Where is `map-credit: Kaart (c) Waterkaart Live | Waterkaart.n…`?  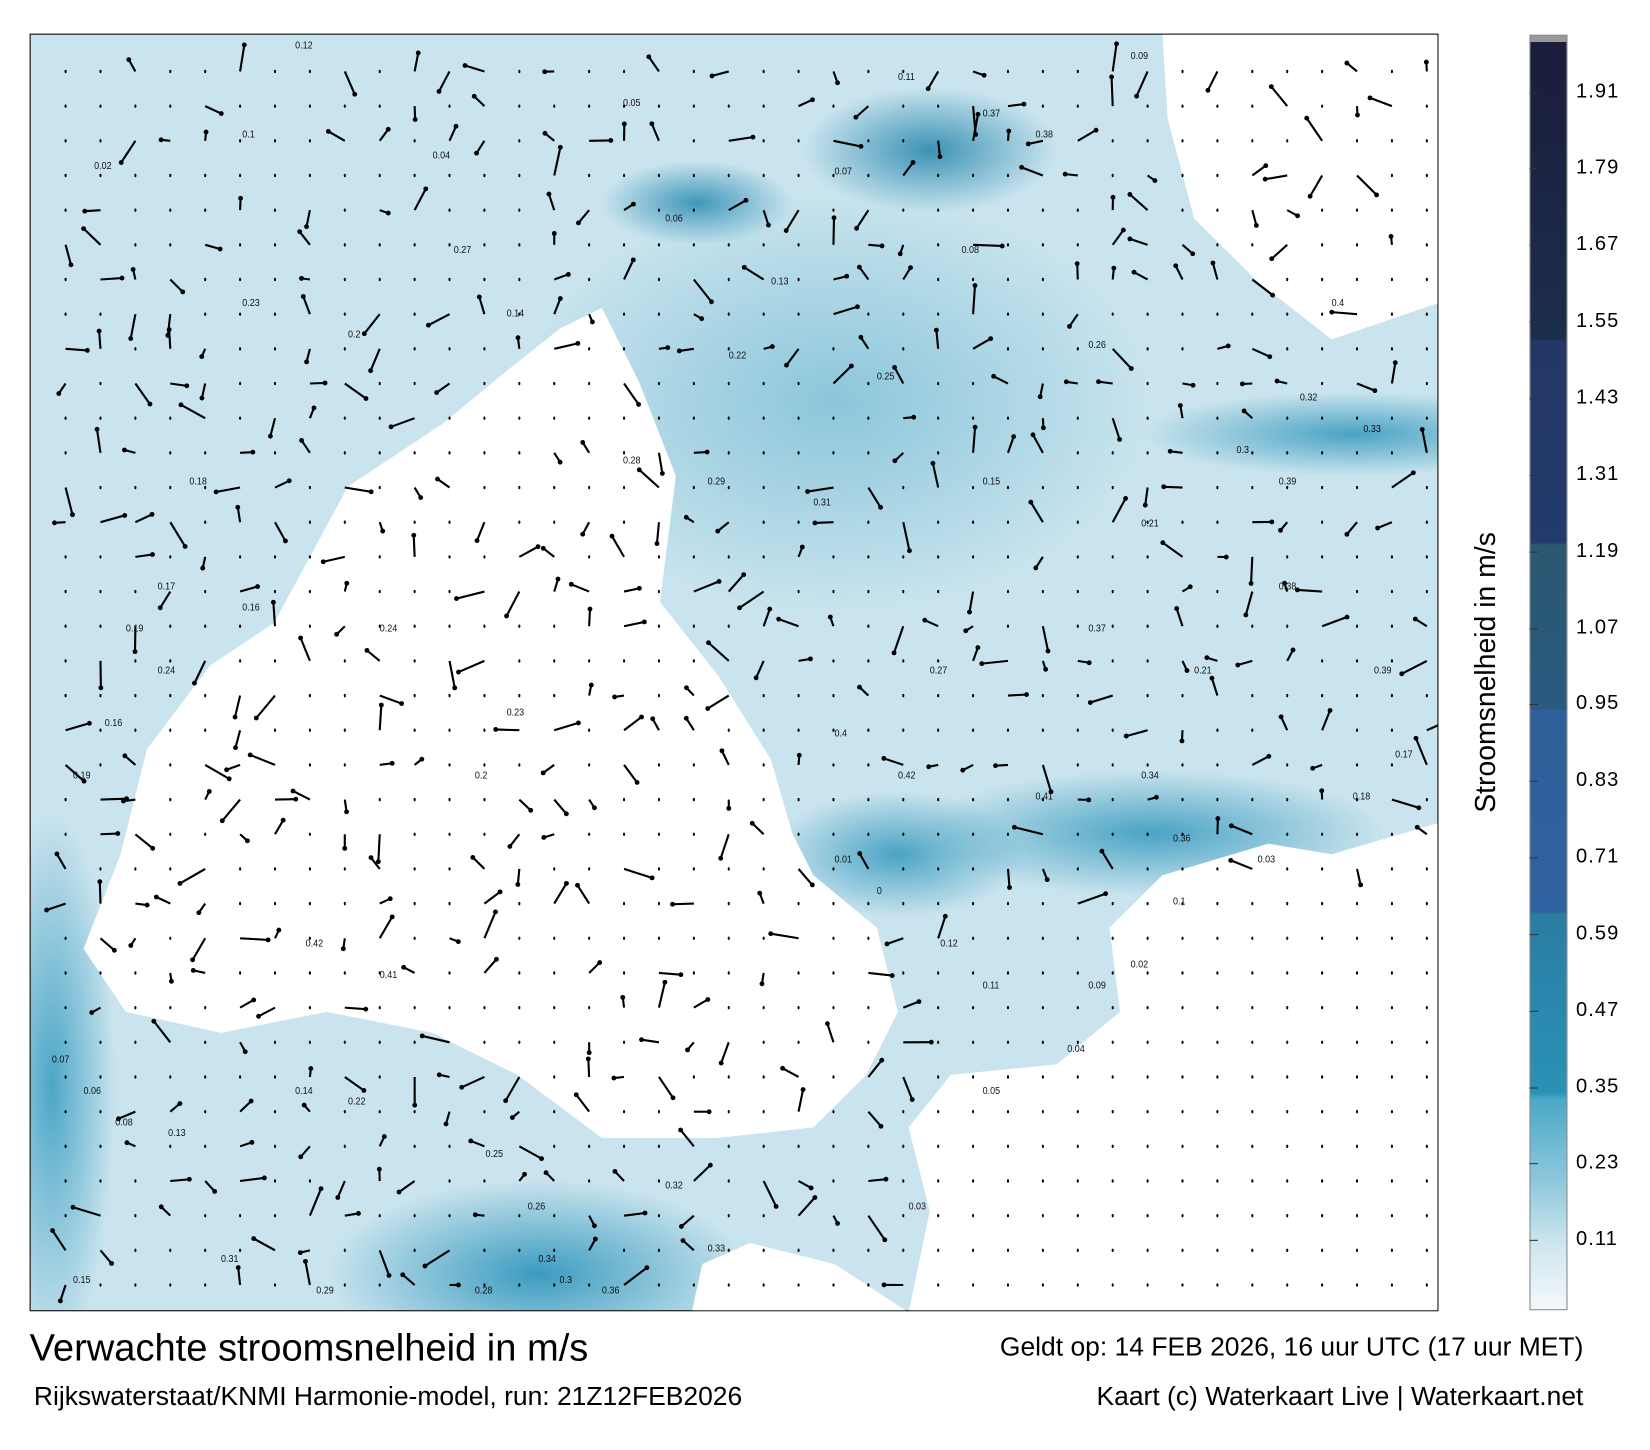
map-credit: Kaart (c) Waterkaart Live | Waterkaart.n… is located at coordinates (1340, 1396).